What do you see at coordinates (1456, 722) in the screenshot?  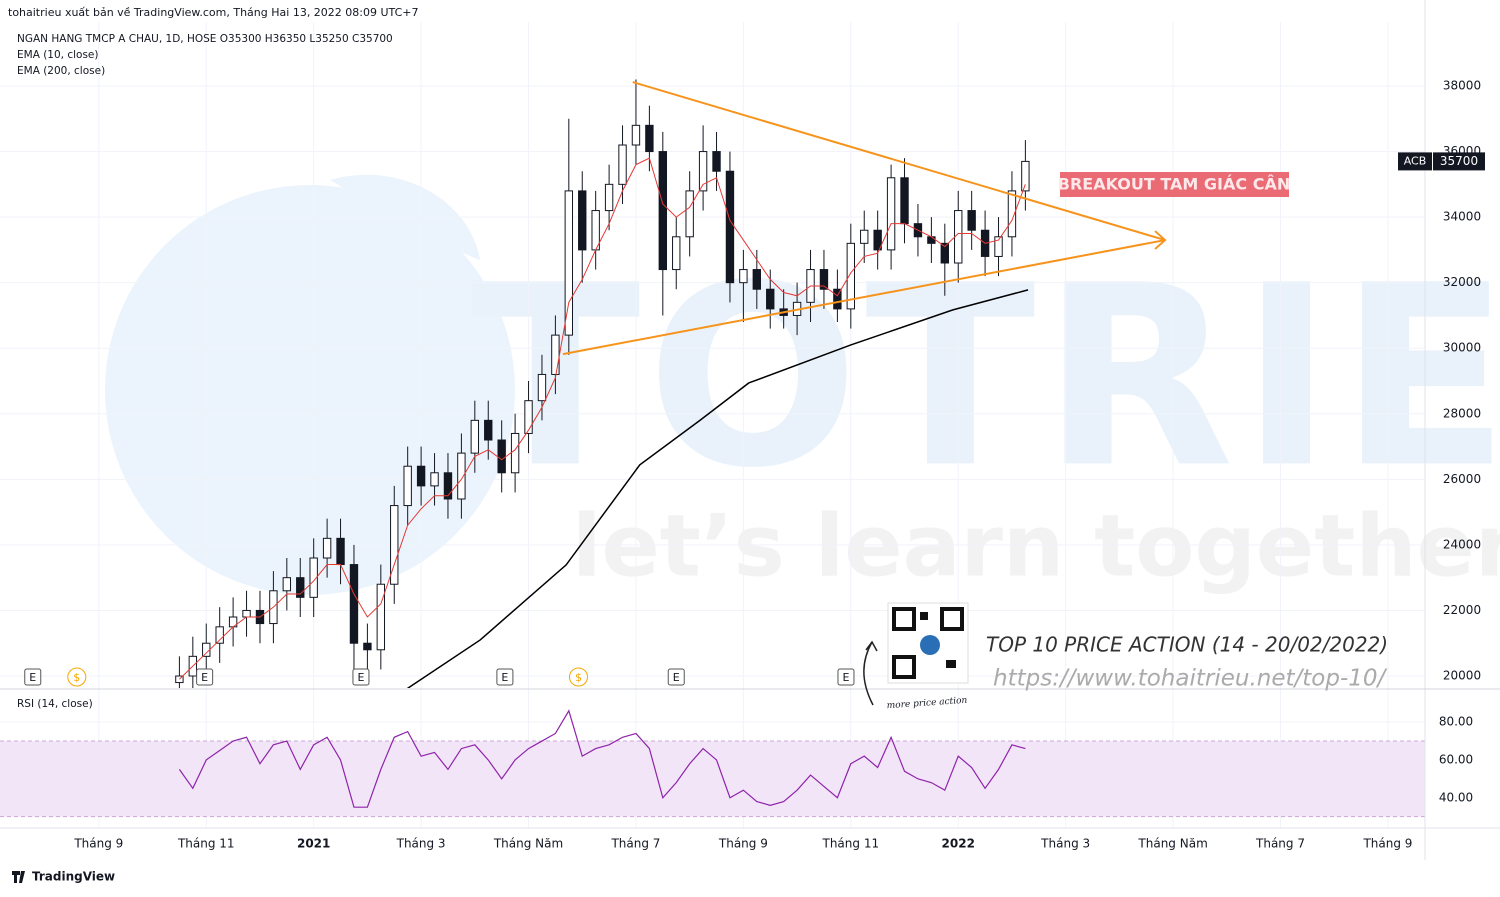 I see `rsi-tick-label: 80.00` at bounding box center [1456, 722].